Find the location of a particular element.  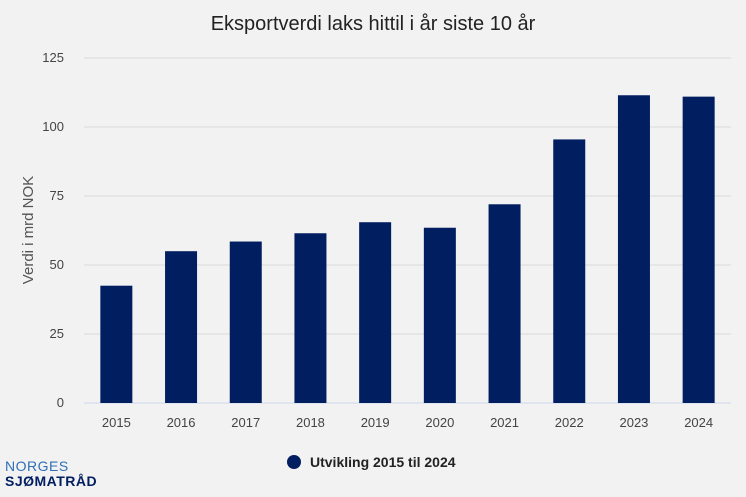

x-tick-label: 2017 is located at coordinates (245, 422).